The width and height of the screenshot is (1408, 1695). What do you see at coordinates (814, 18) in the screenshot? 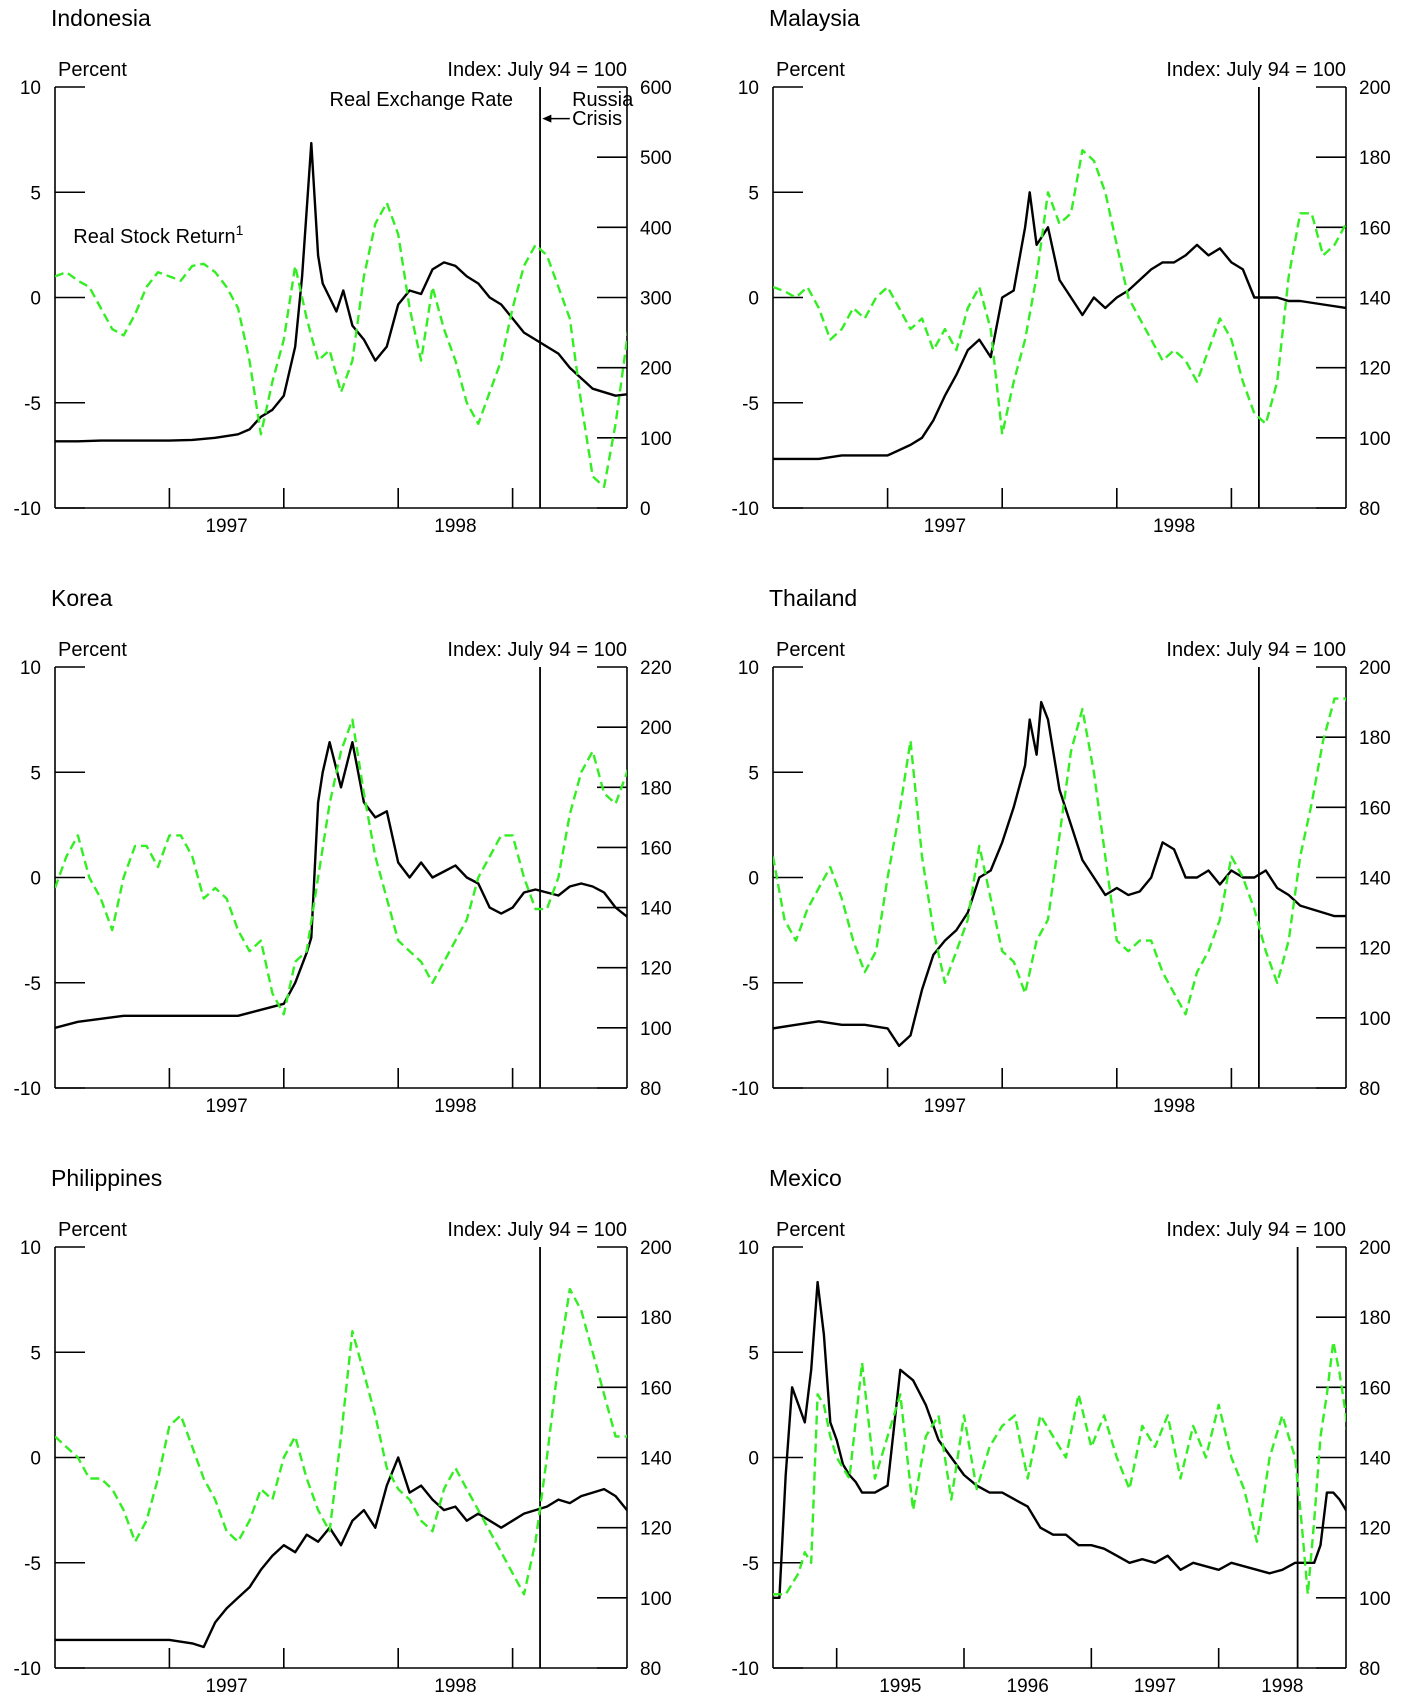
I see `panel-title: Malaysia` at bounding box center [814, 18].